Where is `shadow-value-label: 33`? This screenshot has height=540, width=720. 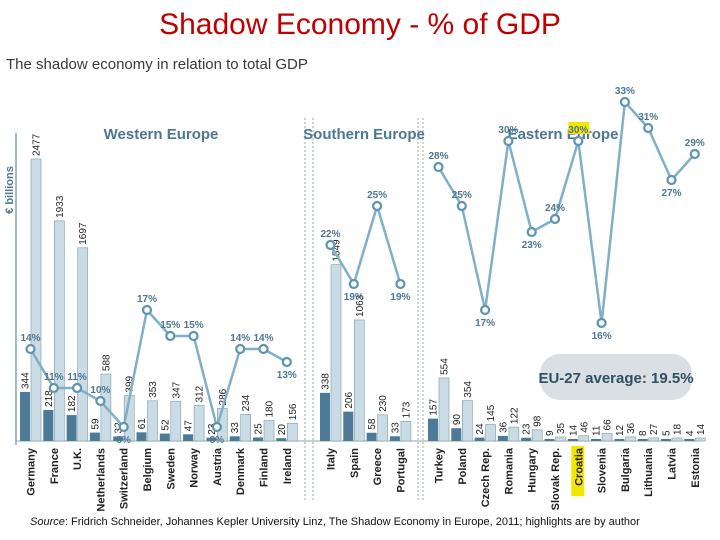
shadow-value-label: 33 is located at coordinates (235, 428).